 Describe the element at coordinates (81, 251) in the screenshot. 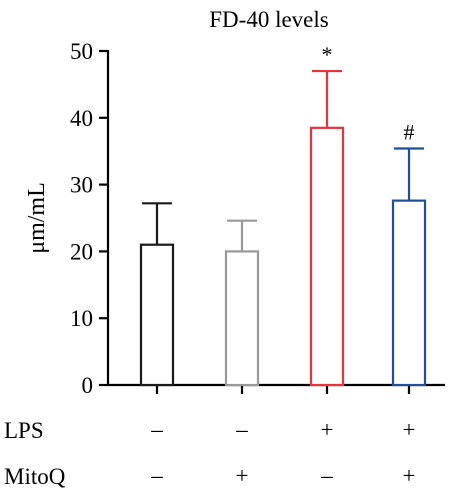

I see `y-tick-label: 20` at that location.